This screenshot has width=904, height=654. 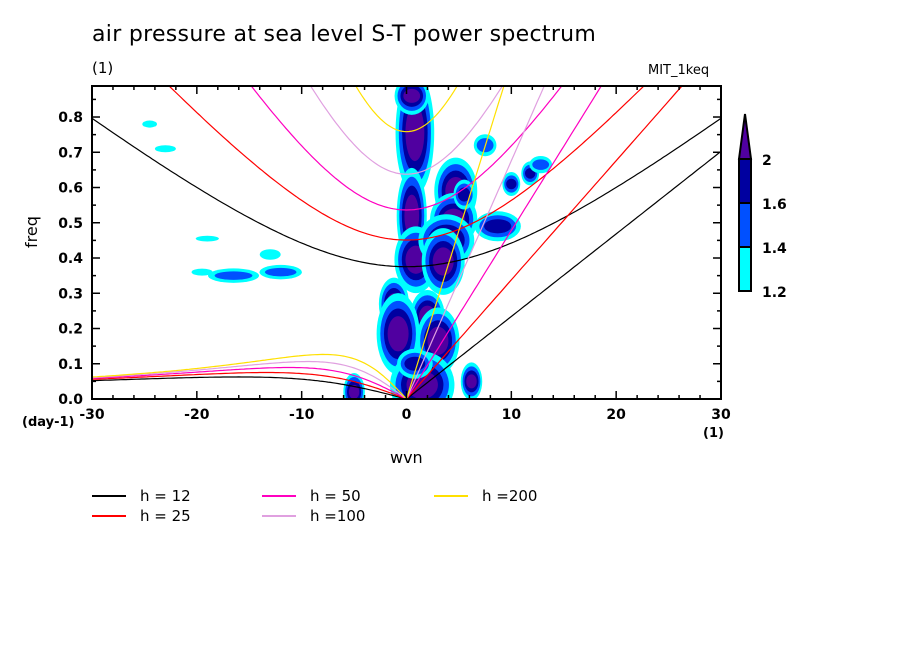 I want to click on x-tick-label: -10, so click(x=302, y=415).